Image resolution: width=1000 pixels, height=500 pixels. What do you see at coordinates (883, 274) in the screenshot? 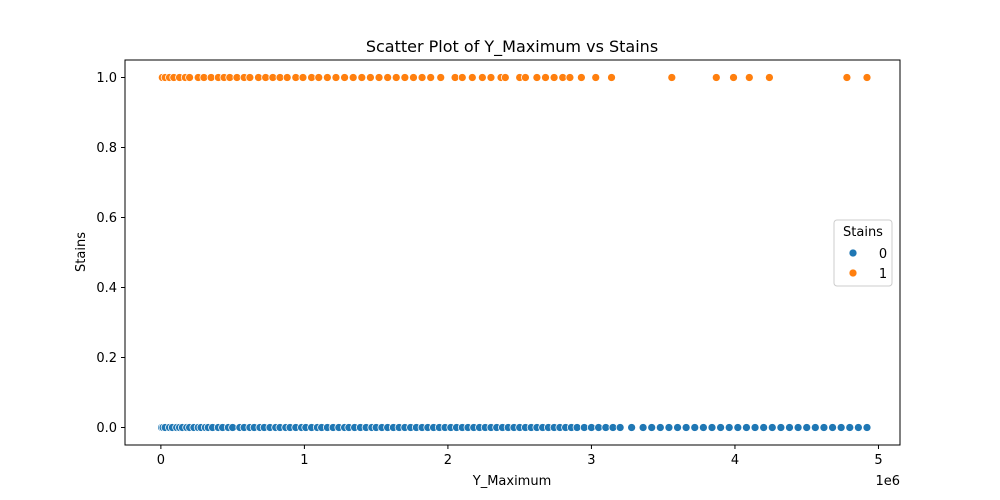
I see `legend-label-1: 1` at bounding box center [883, 274].